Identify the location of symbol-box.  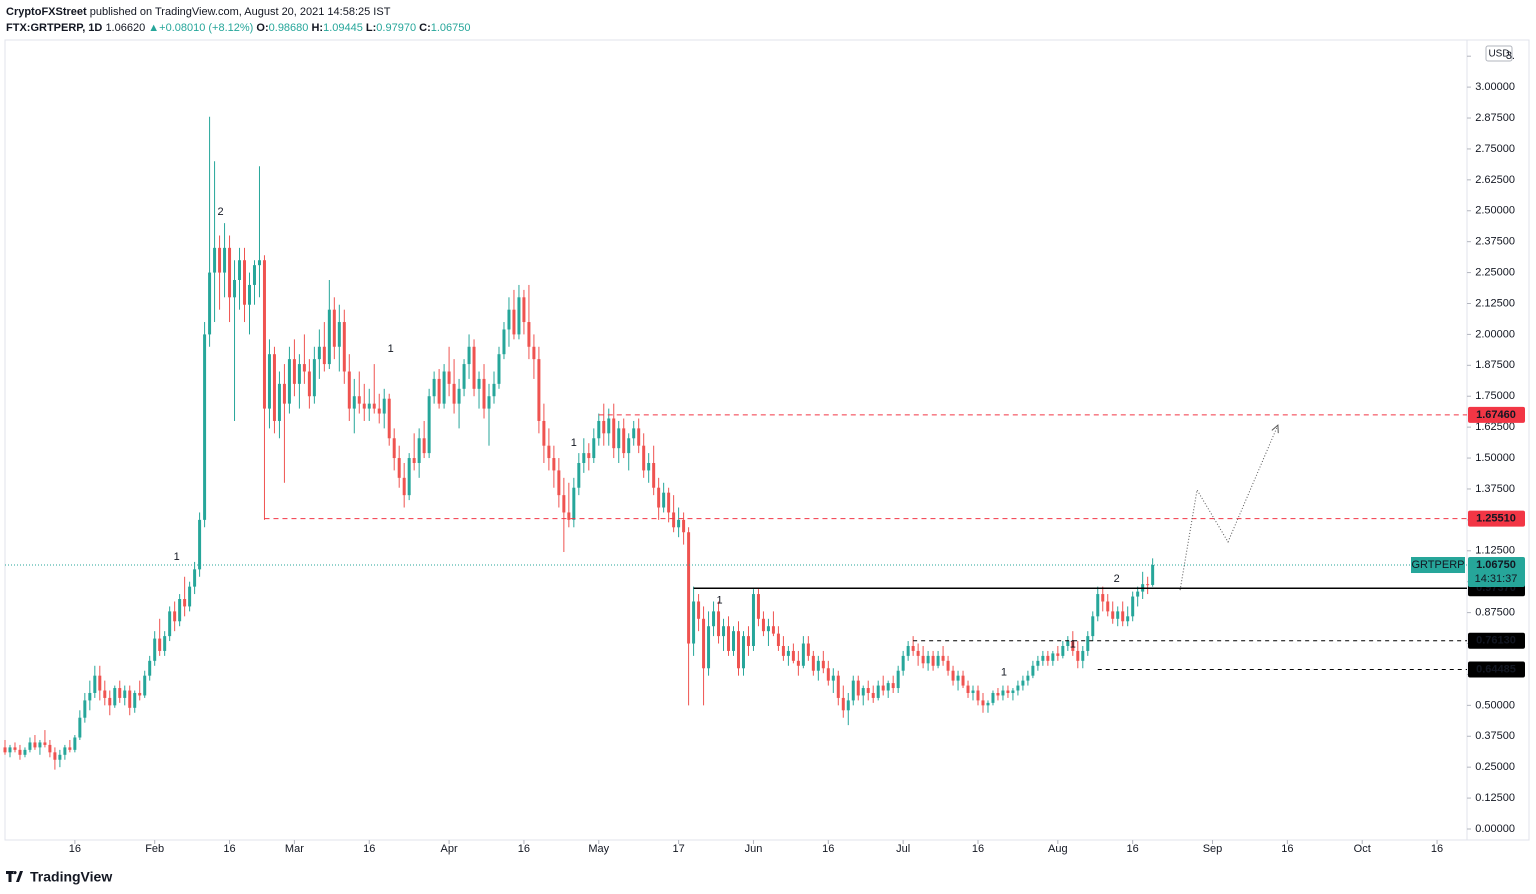
(1438, 565).